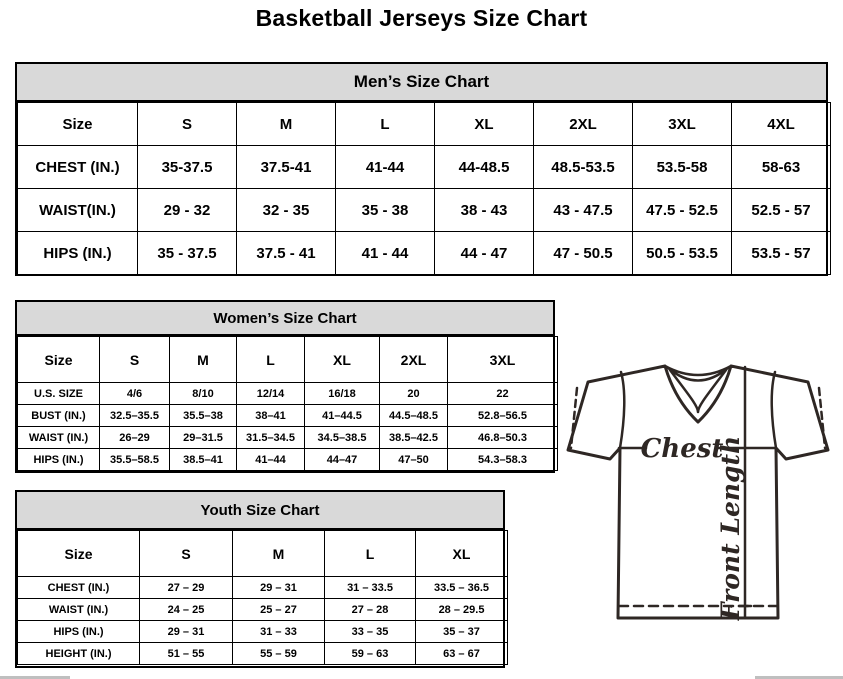  Describe the element at coordinates (186, 653) in the screenshot. I see `table-cell: 51 – 55` at that location.